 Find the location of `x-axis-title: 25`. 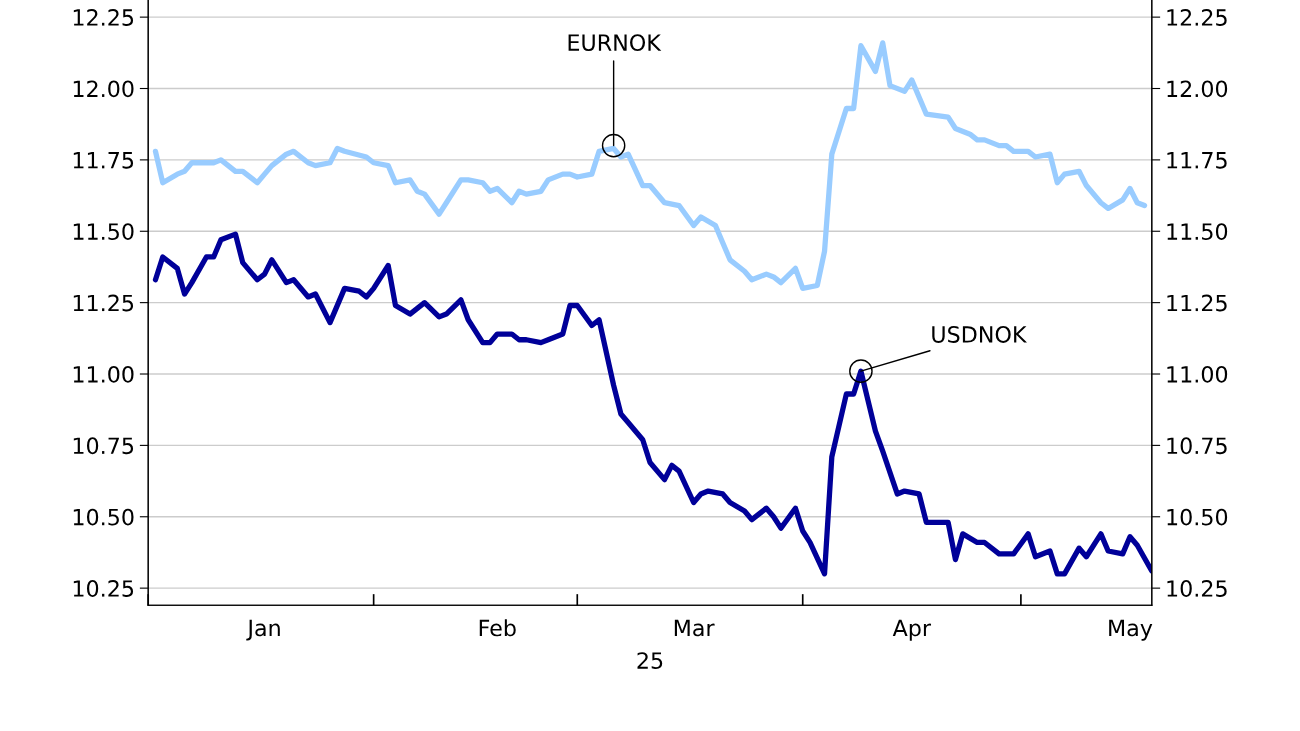

x-axis-title: 25 is located at coordinates (650, 660).